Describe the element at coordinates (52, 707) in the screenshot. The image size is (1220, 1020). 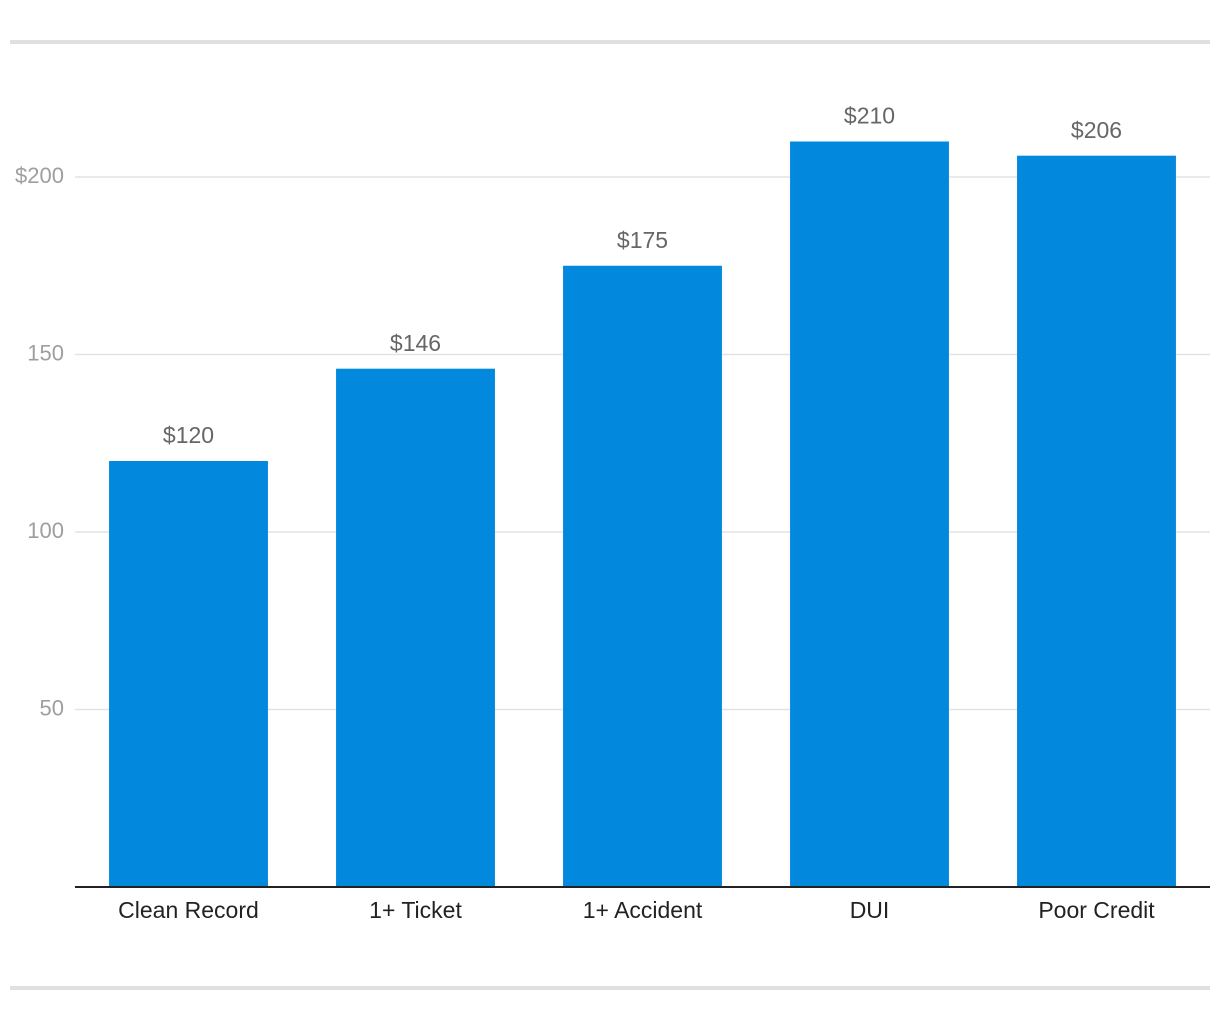
I see `y-tick-label: 50` at that location.